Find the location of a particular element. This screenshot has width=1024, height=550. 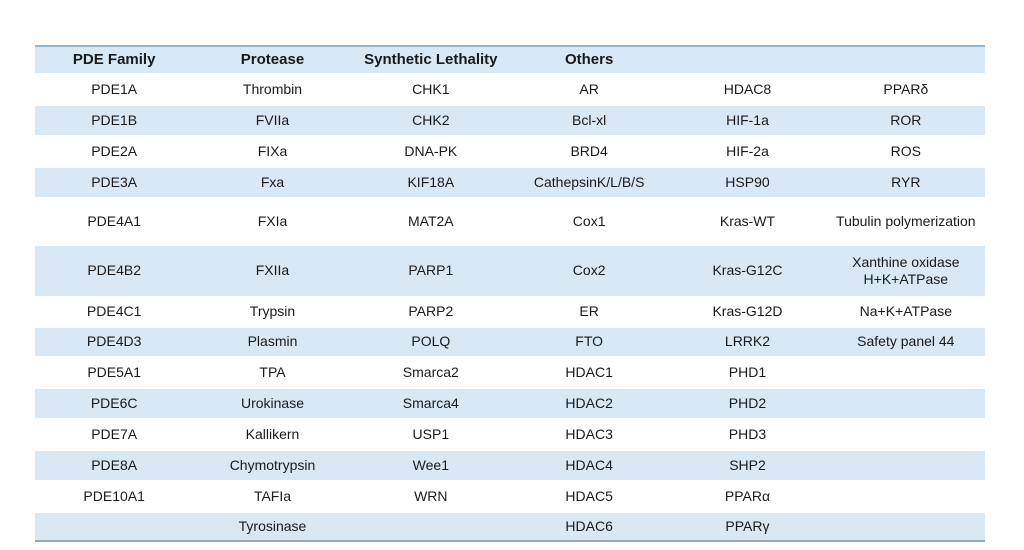

table-cell: HDAC6 is located at coordinates (589, 526).